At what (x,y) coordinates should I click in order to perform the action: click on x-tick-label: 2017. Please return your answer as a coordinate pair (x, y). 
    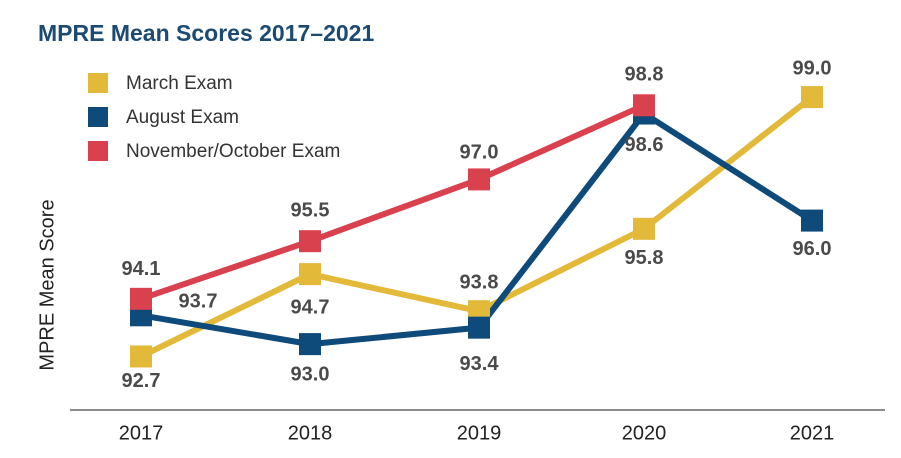
    Looking at the image, I should click on (141, 433).